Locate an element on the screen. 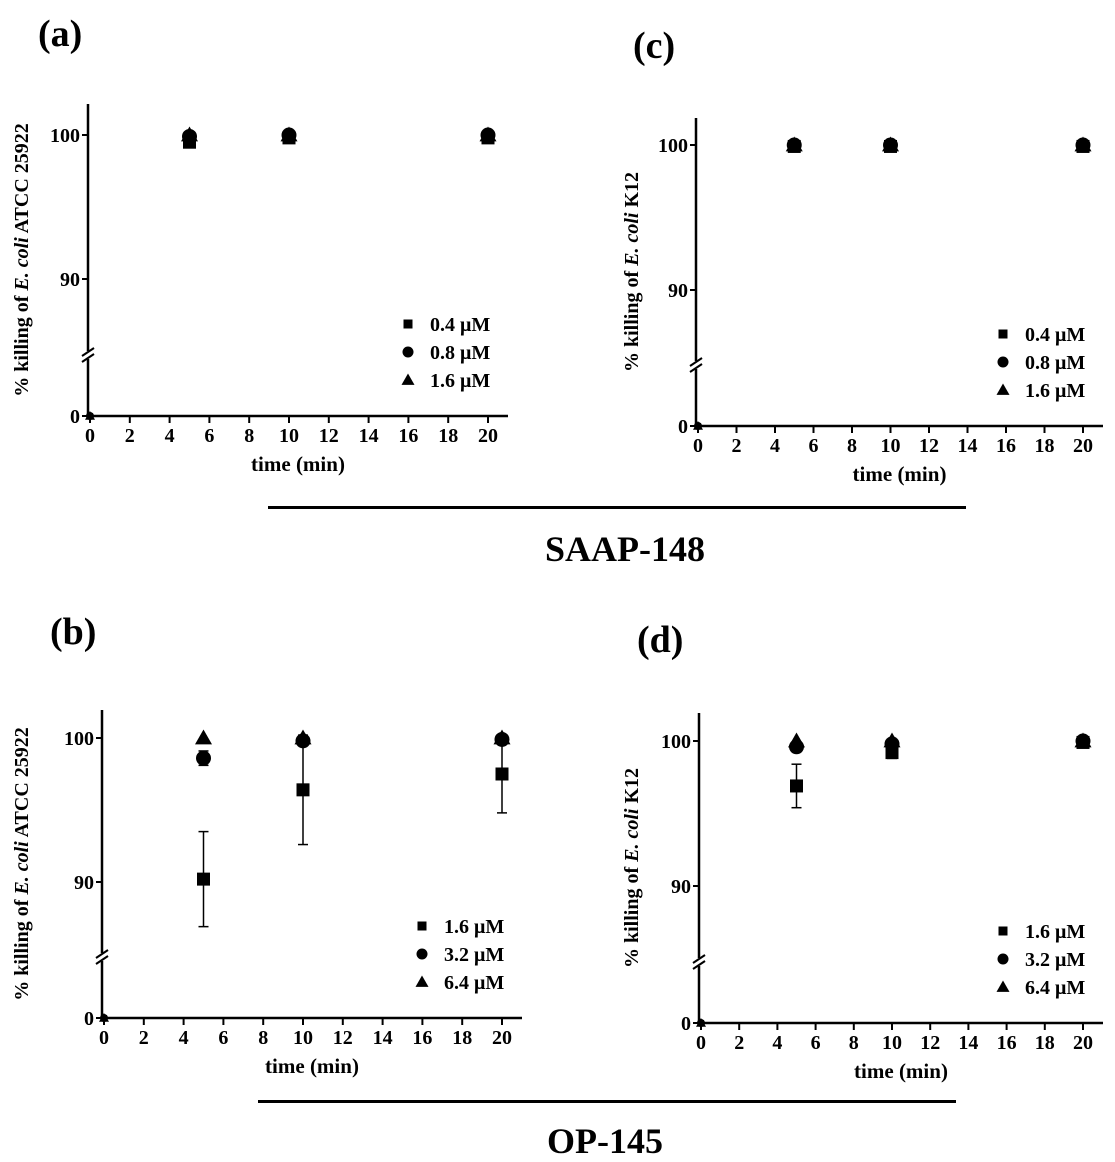 The width and height of the screenshot is (1115, 1162). panel-0-x-tick-label: 20 is located at coordinates (488, 436).